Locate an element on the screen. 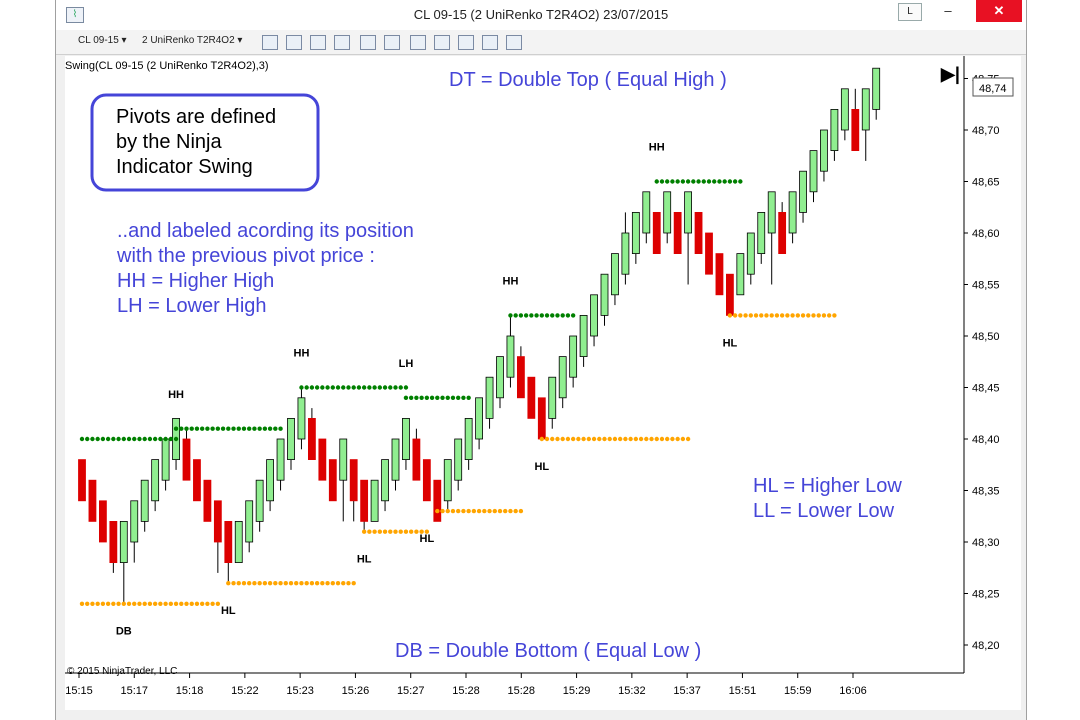 The width and height of the screenshot is (1080, 720). drawing-tool-icon is located at coordinates (294, 42).